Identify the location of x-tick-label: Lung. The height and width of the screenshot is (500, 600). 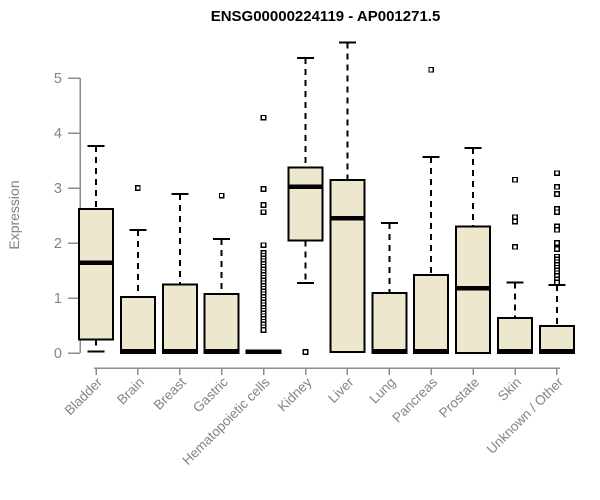
(383, 391).